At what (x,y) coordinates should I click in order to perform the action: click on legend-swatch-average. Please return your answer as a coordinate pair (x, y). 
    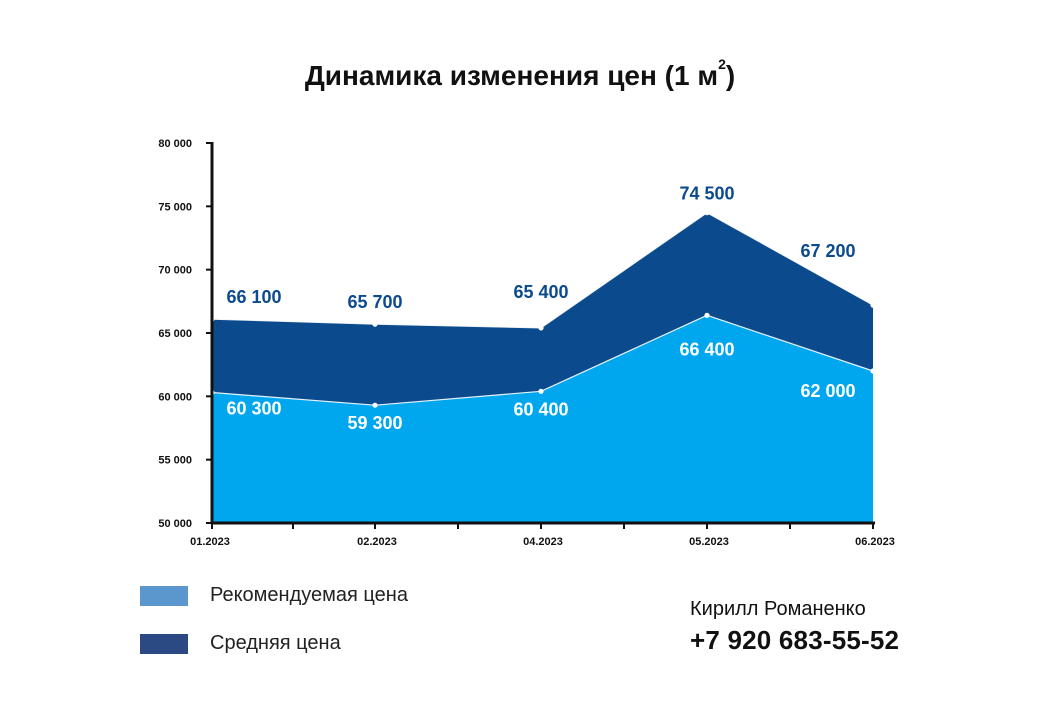
    Looking at the image, I should click on (164, 643).